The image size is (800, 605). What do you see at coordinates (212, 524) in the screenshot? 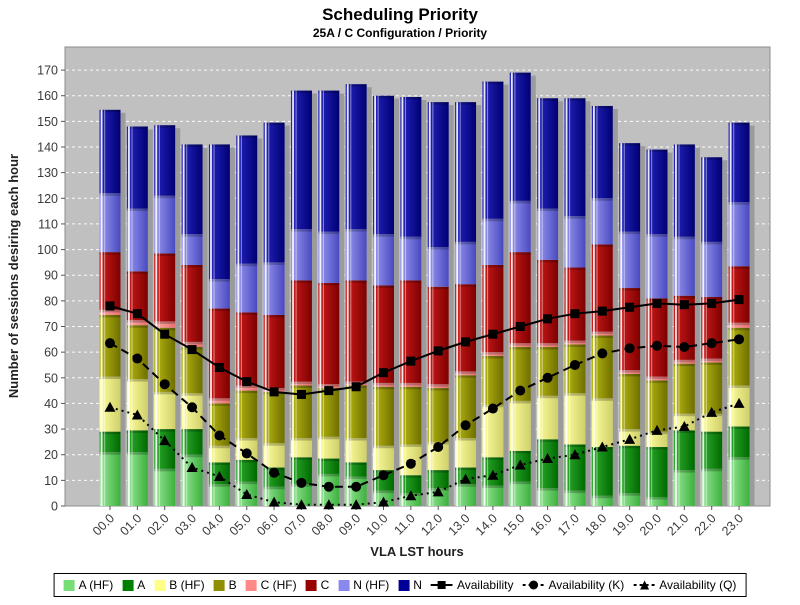
I see `x-tick-label: 04.0` at bounding box center [212, 524].